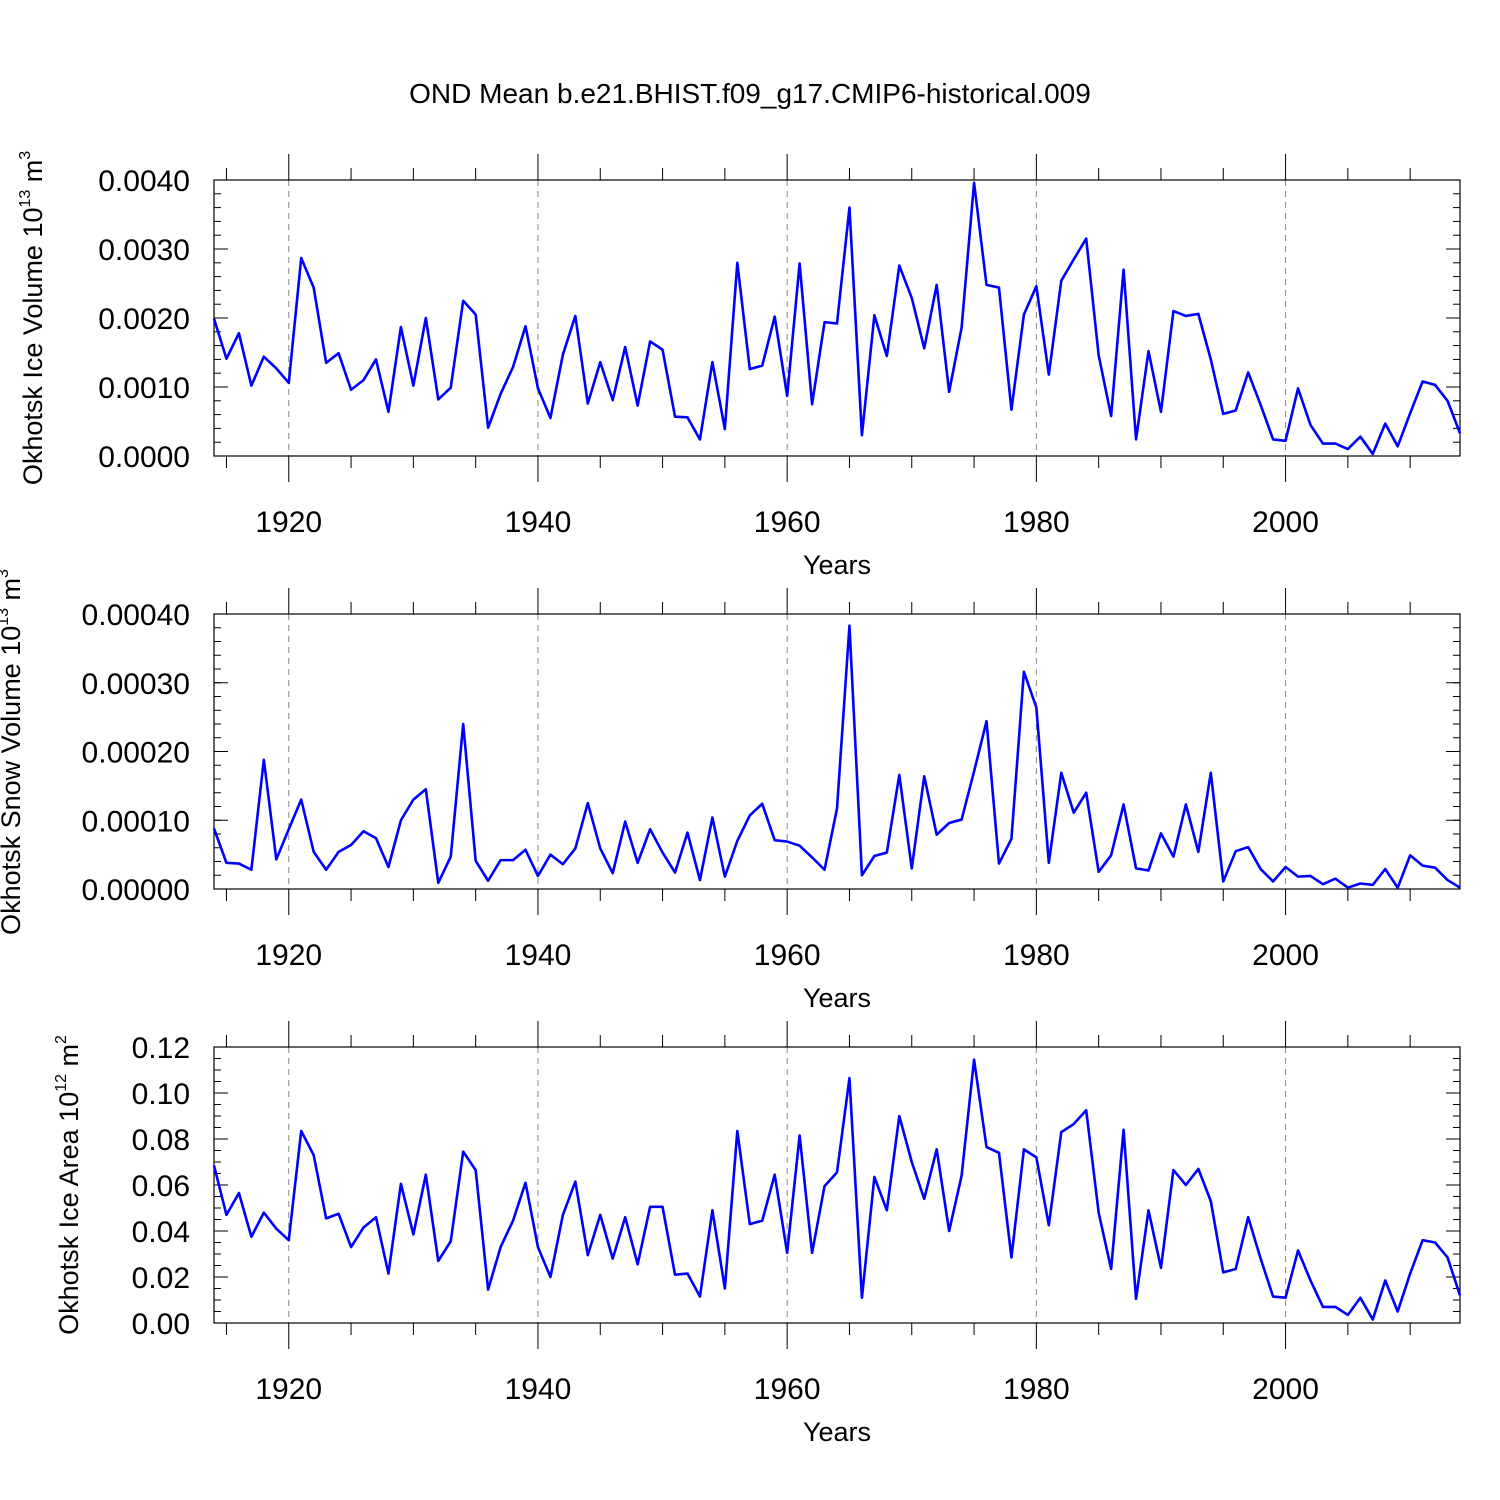 The width and height of the screenshot is (1500, 1500). Describe the element at coordinates (161, 1278) in the screenshot. I see `panel-3-y-tick-label: 0.02` at that location.